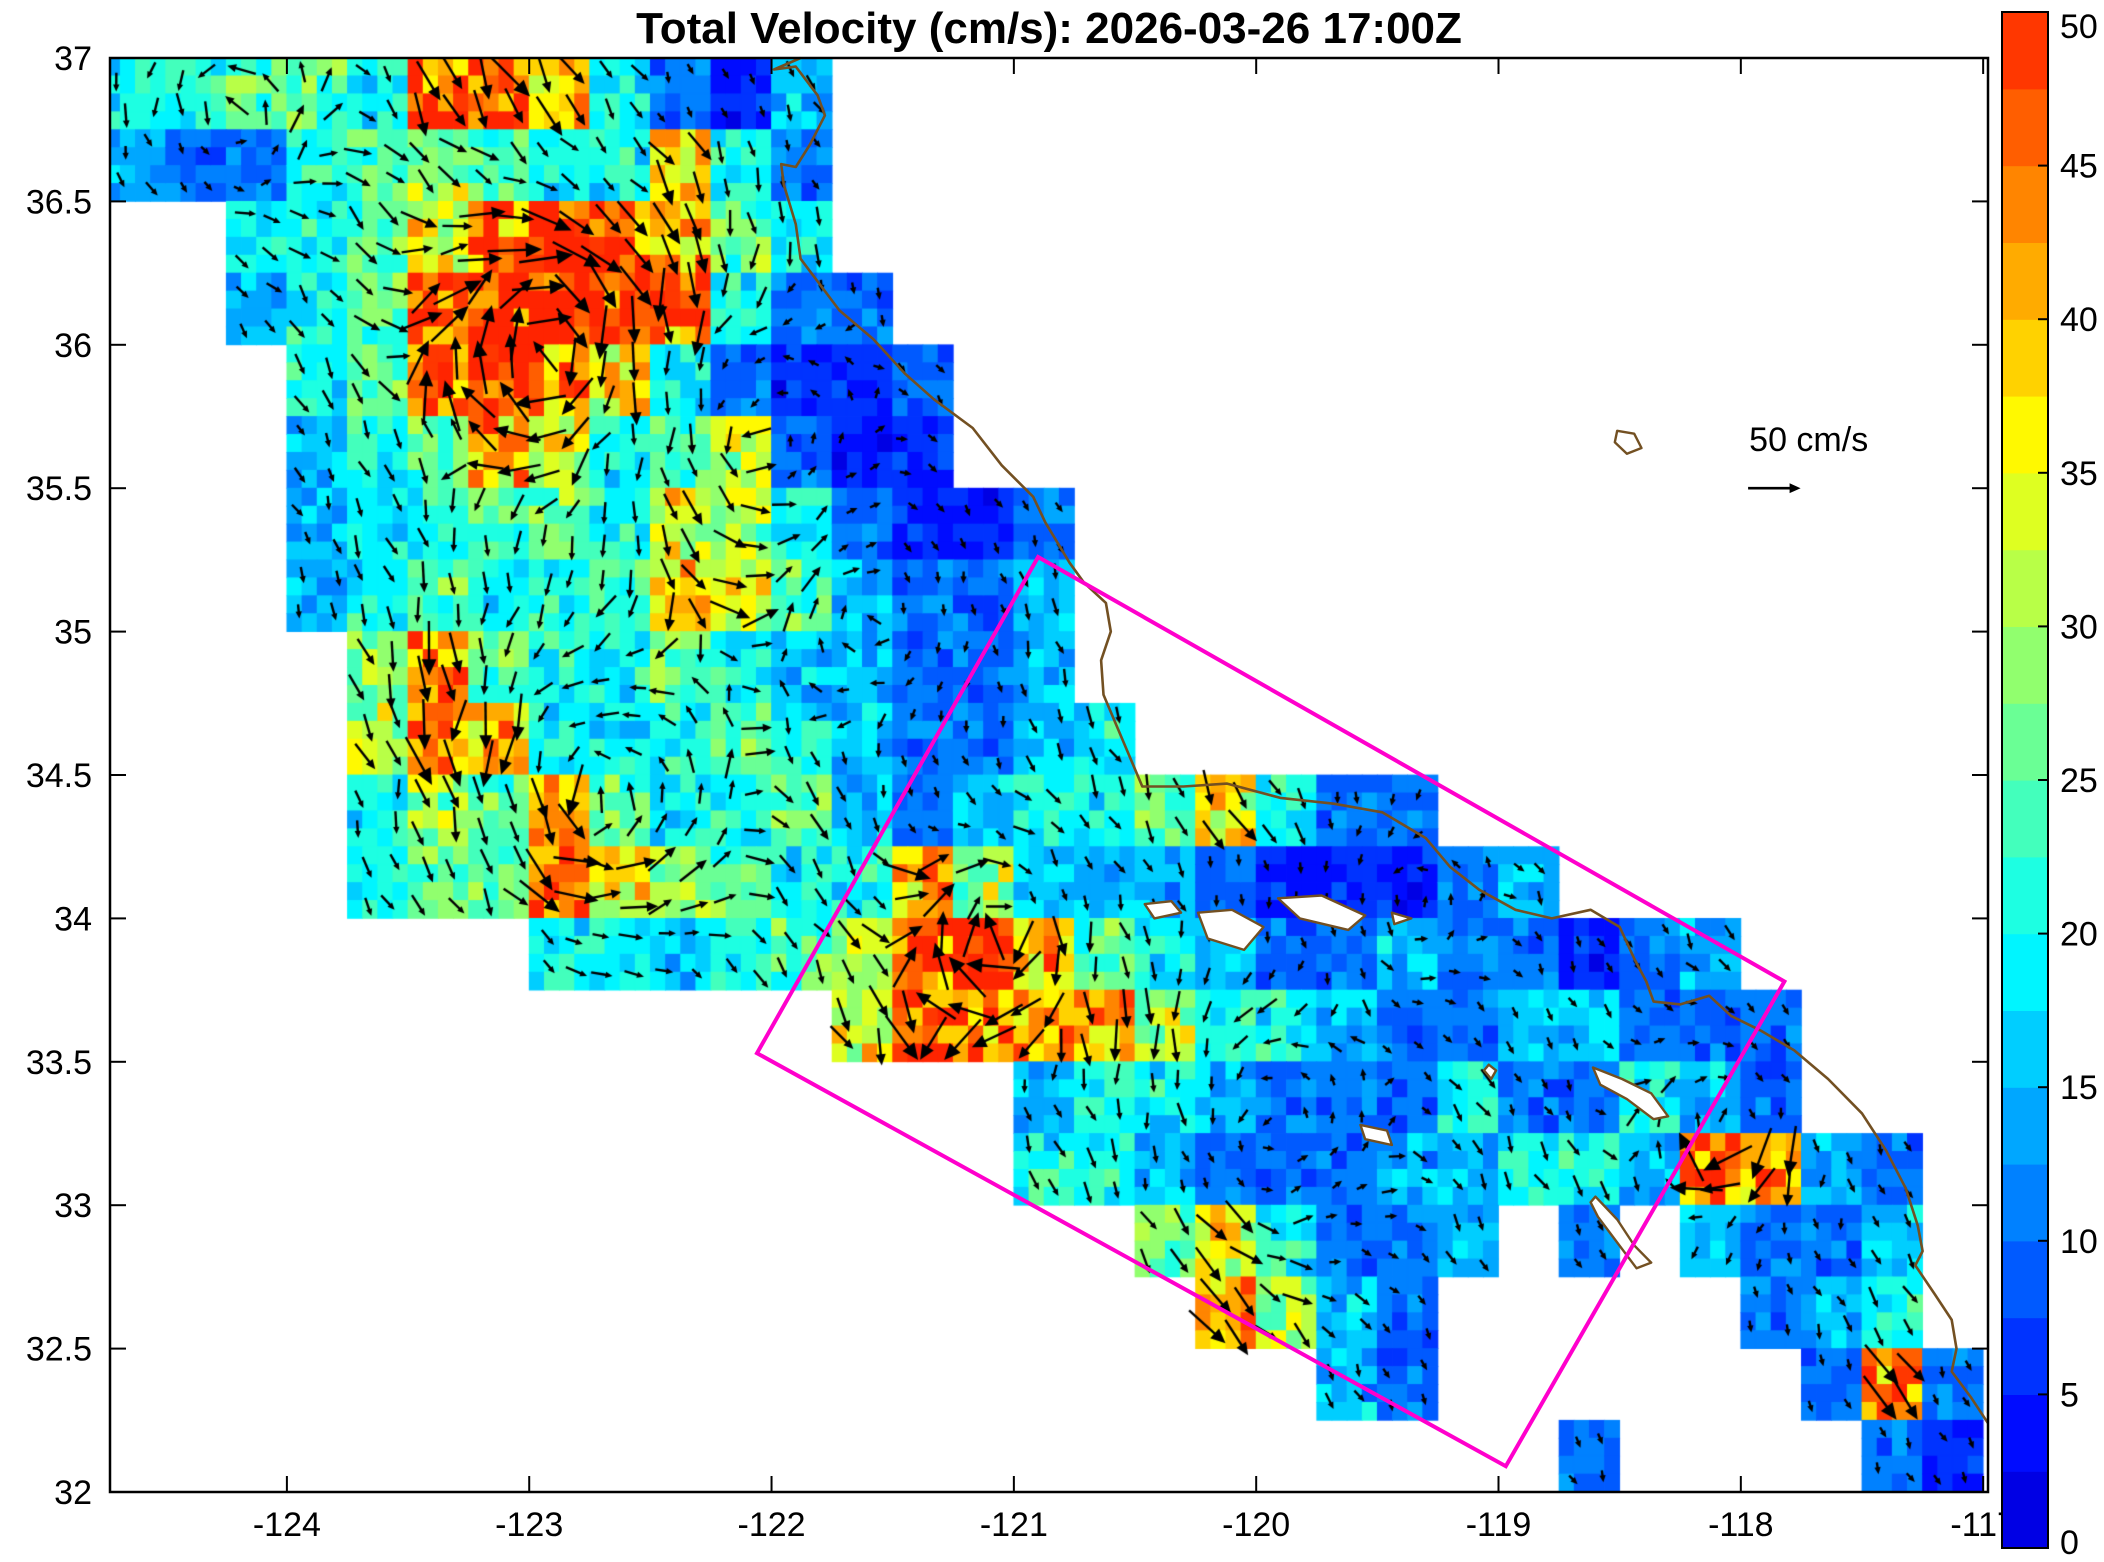 The image size is (2104, 1562). What do you see at coordinates (1795, 488) in the screenshot?
I see `scale-arrow-head` at bounding box center [1795, 488].